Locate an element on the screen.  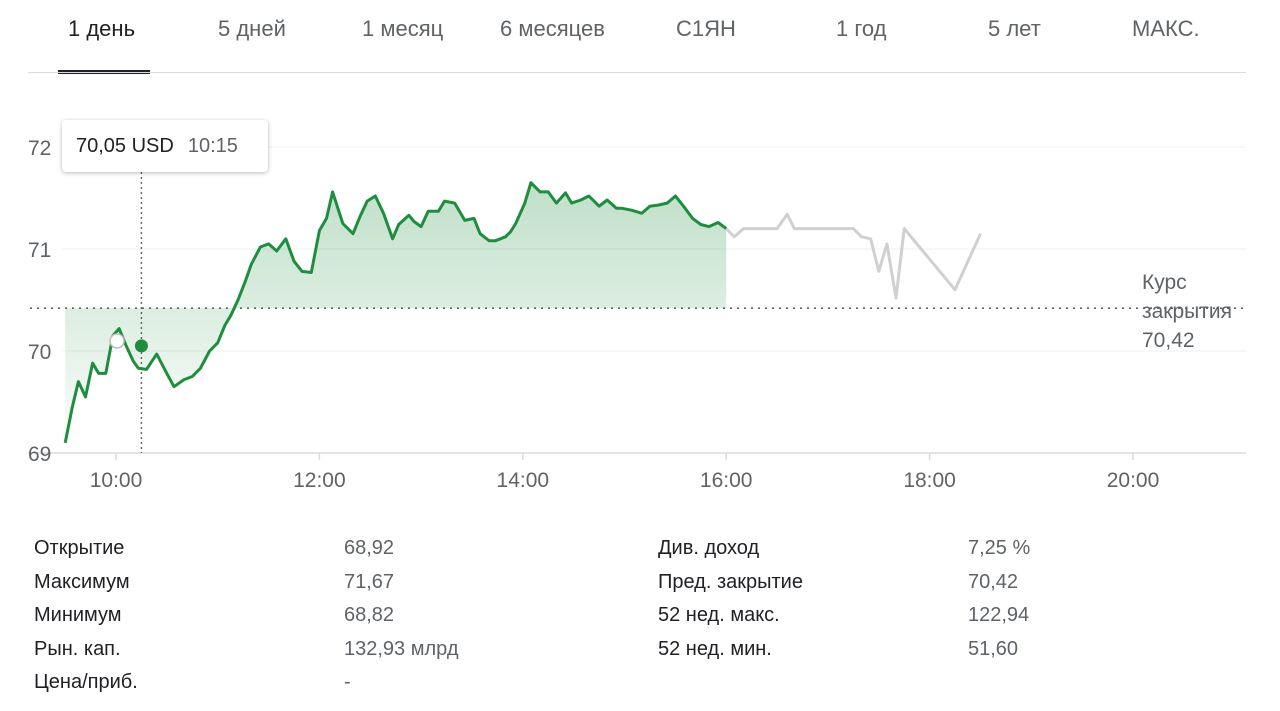
stat-value: - is located at coordinates (347, 682).